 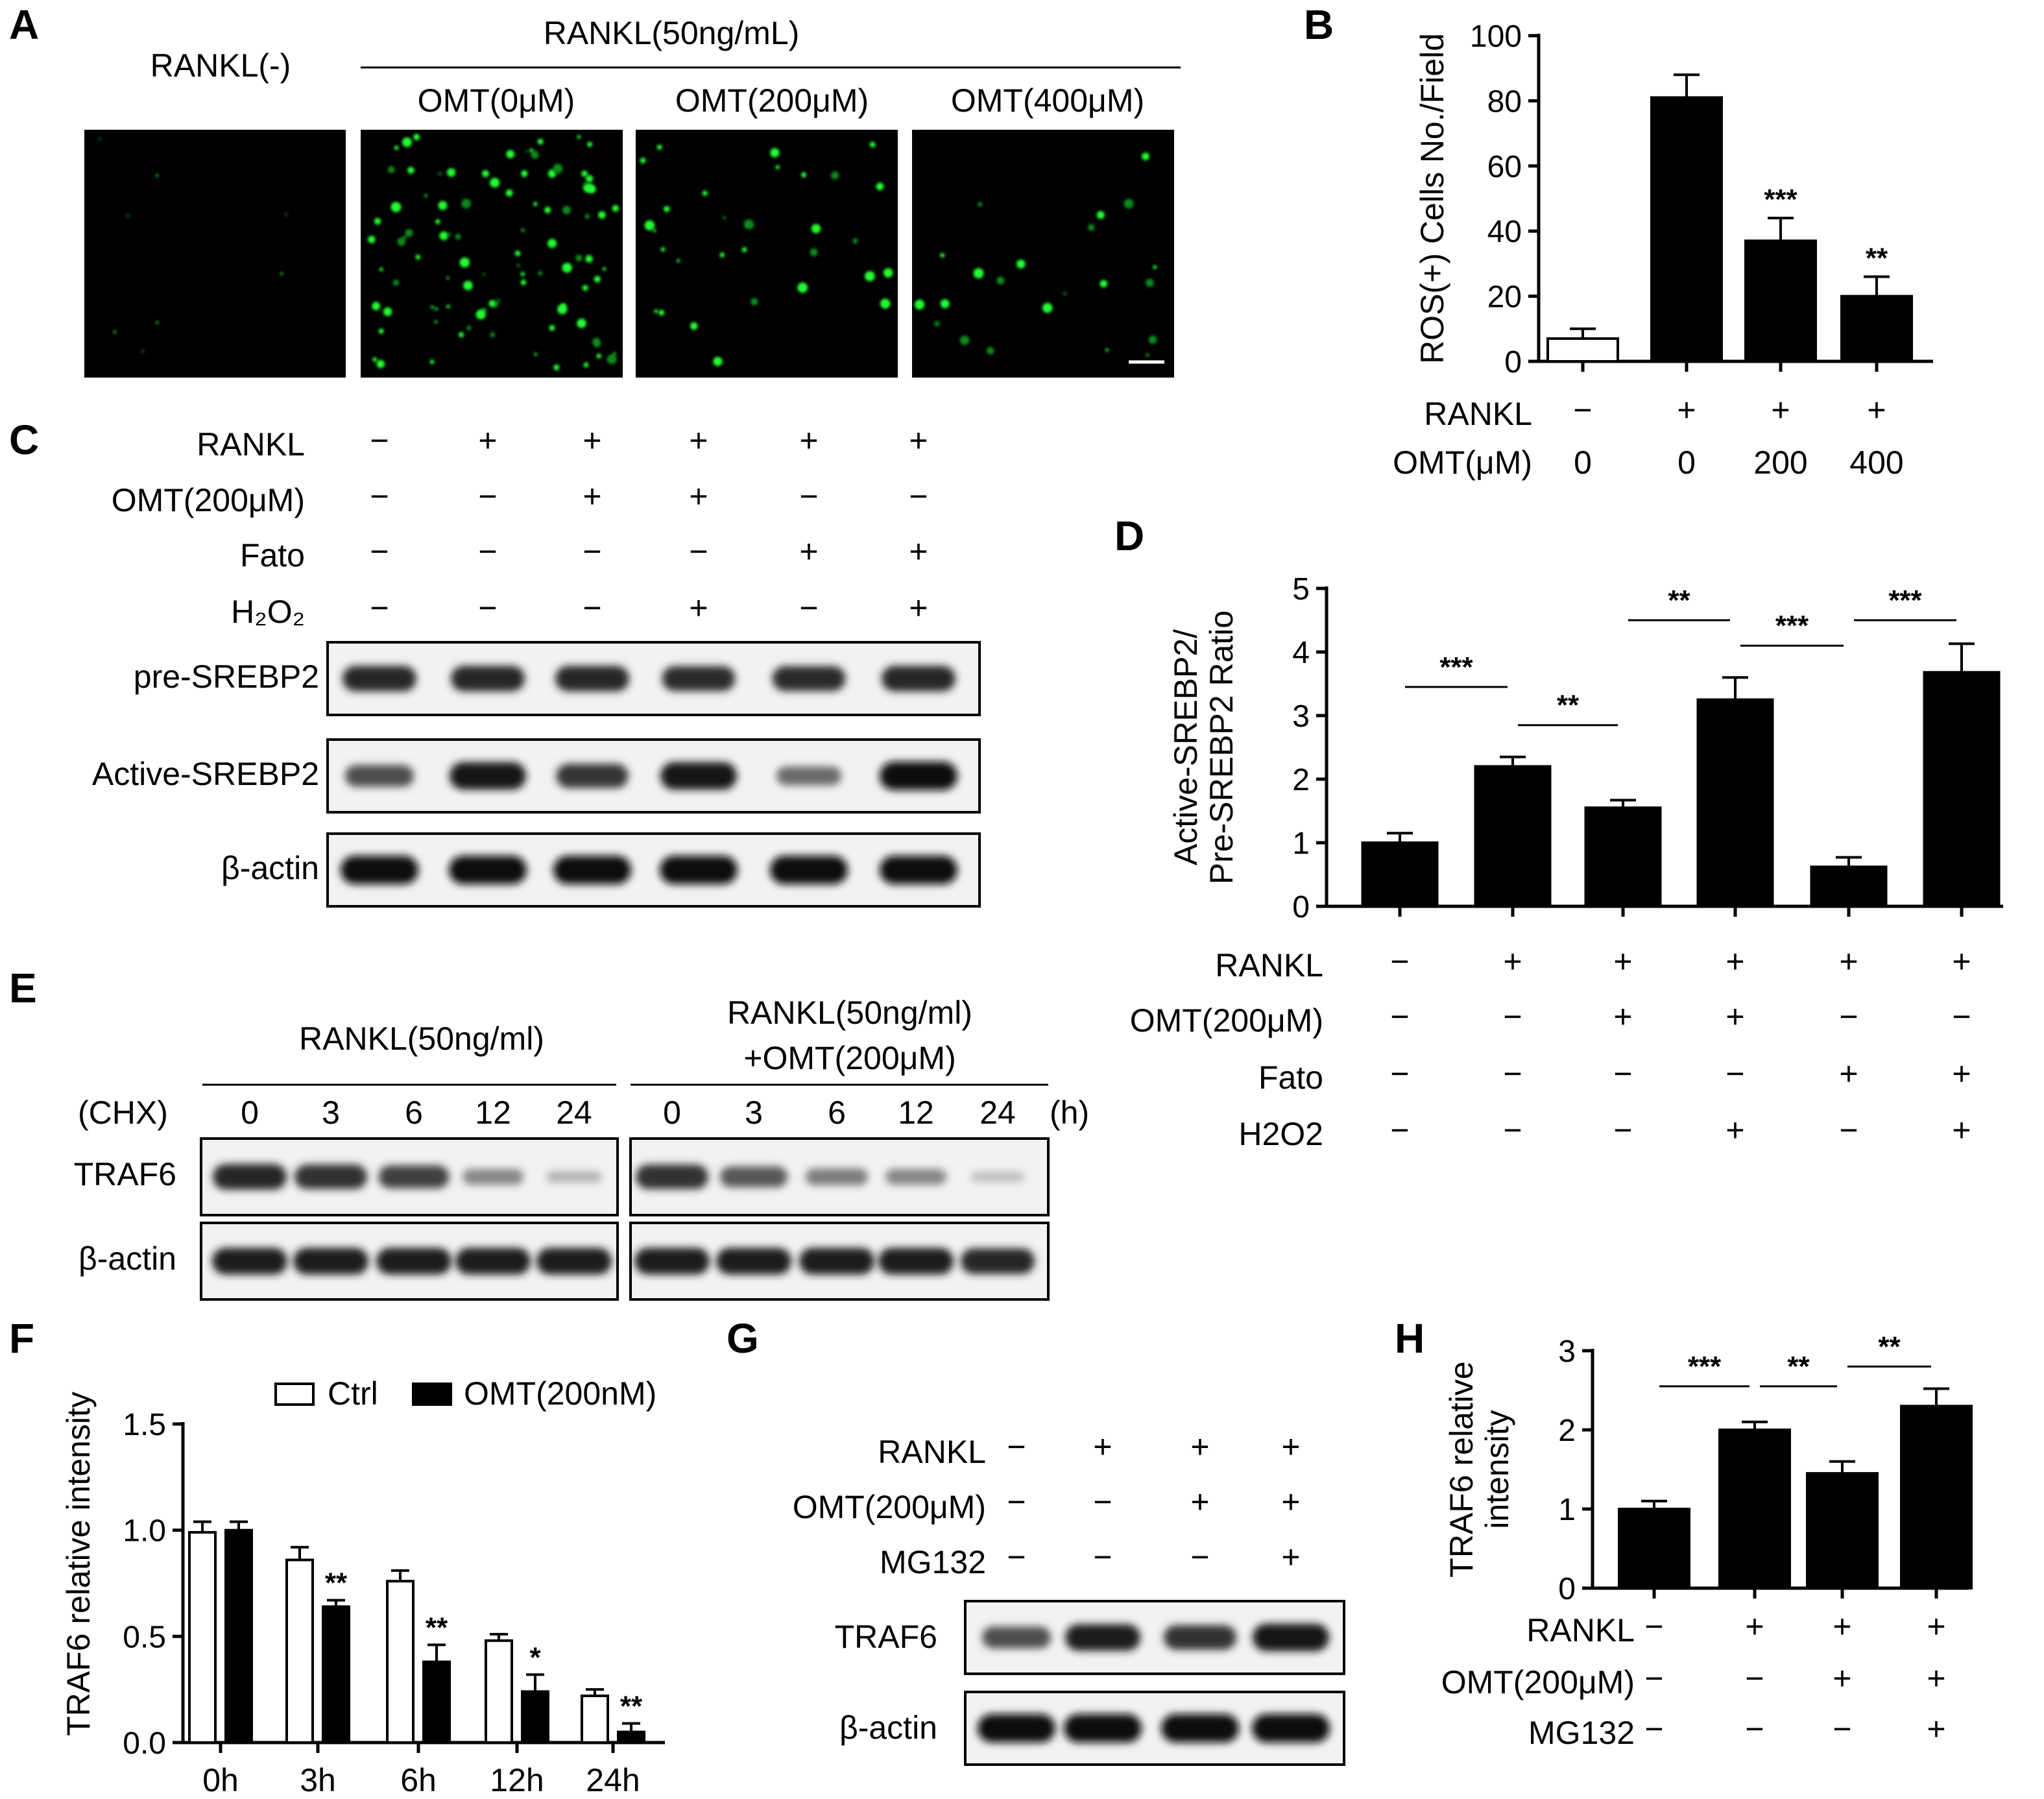 What do you see at coordinates (1410, 1339) in the screenshot?
I see `panel-label-h: H` at bounding box center [1410, 1339].